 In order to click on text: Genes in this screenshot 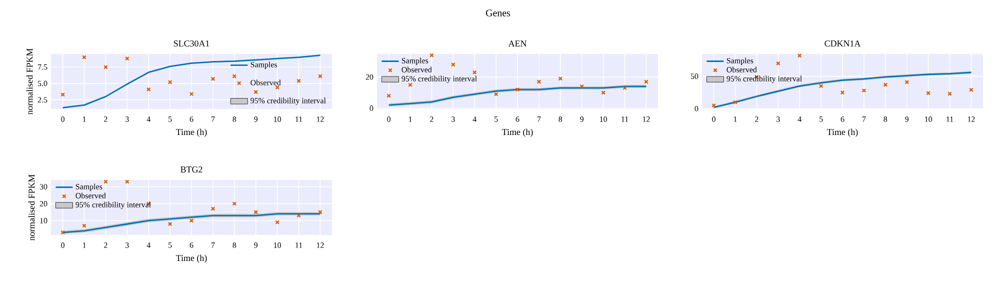, I will do `click(498, 13)`.